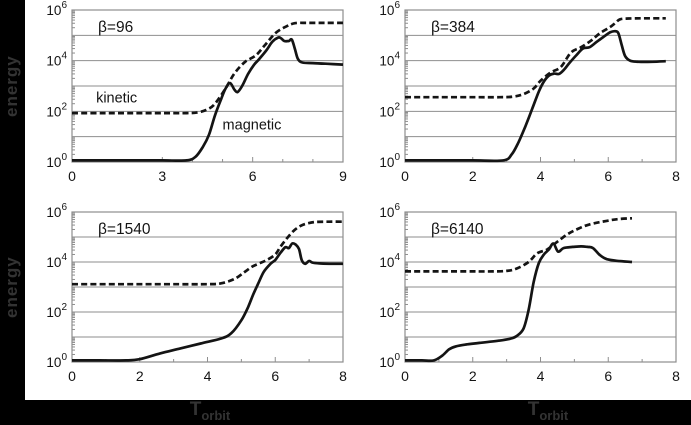 The image size is (691, 425). Describe the element at coordinates (252, 126) in the screenshot. I see `annotation-magnetic: magnetic` at that location.